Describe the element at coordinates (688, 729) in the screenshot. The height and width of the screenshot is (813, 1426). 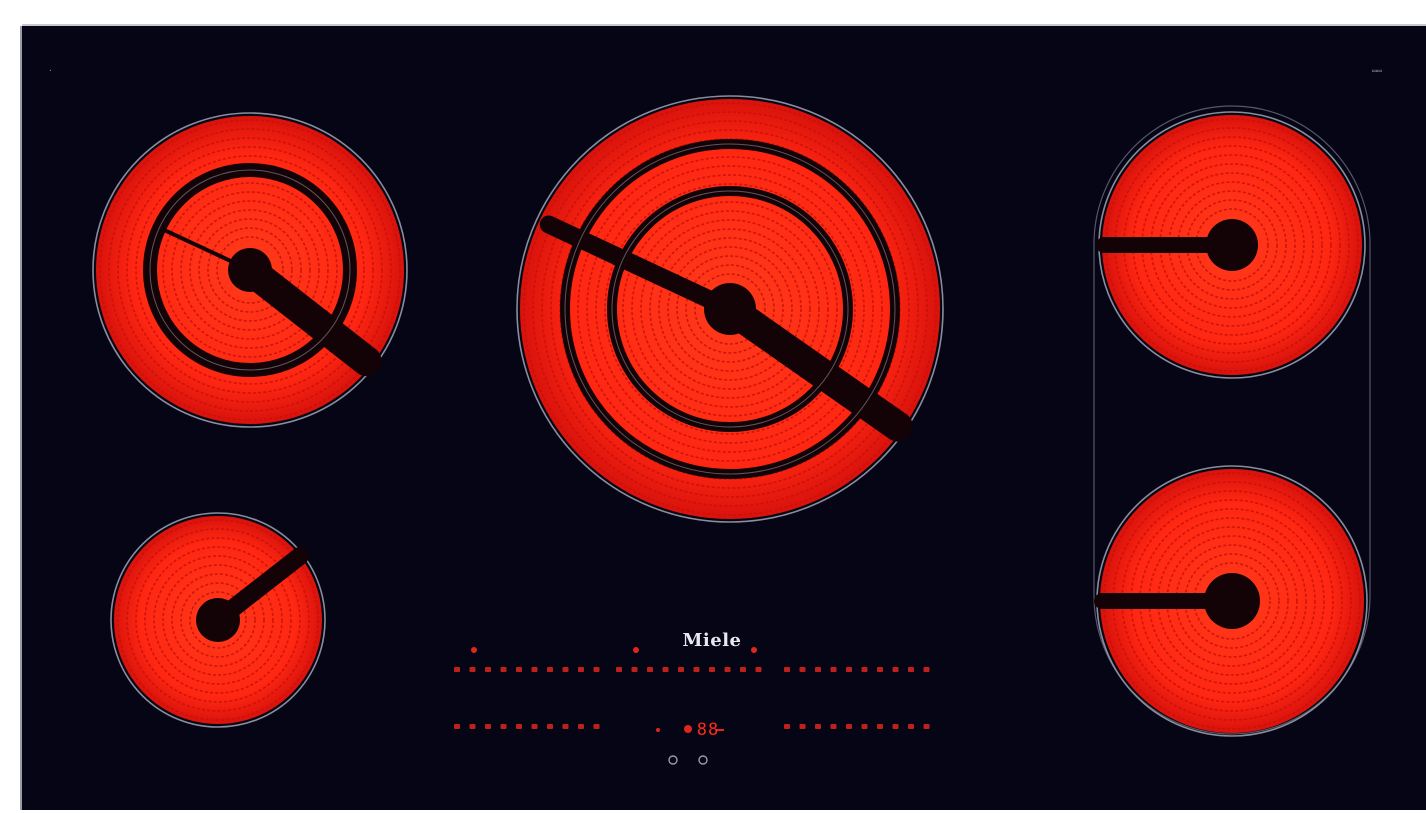
I see `timer-select-button` at that location.